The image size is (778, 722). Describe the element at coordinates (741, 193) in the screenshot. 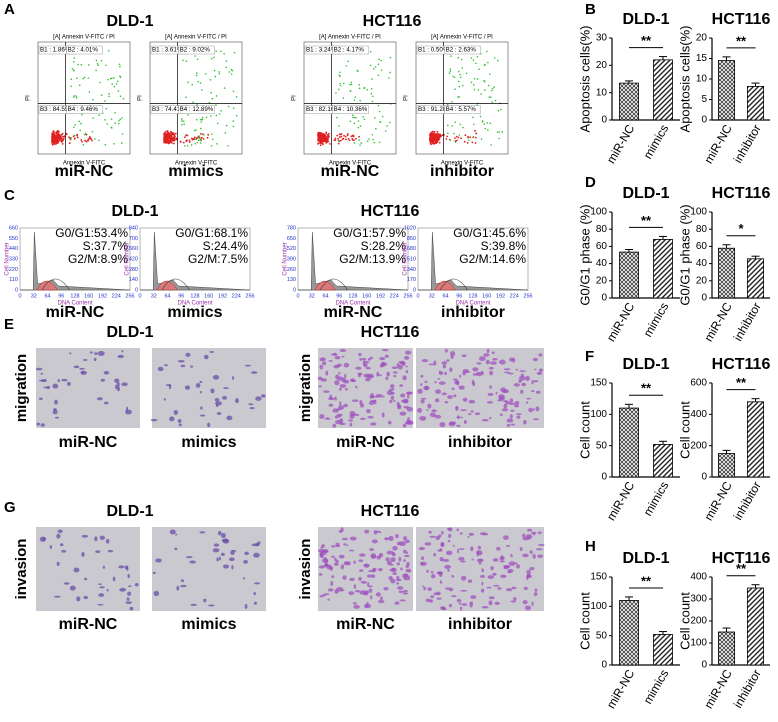

I see `chart-title: HCT116` at that location.